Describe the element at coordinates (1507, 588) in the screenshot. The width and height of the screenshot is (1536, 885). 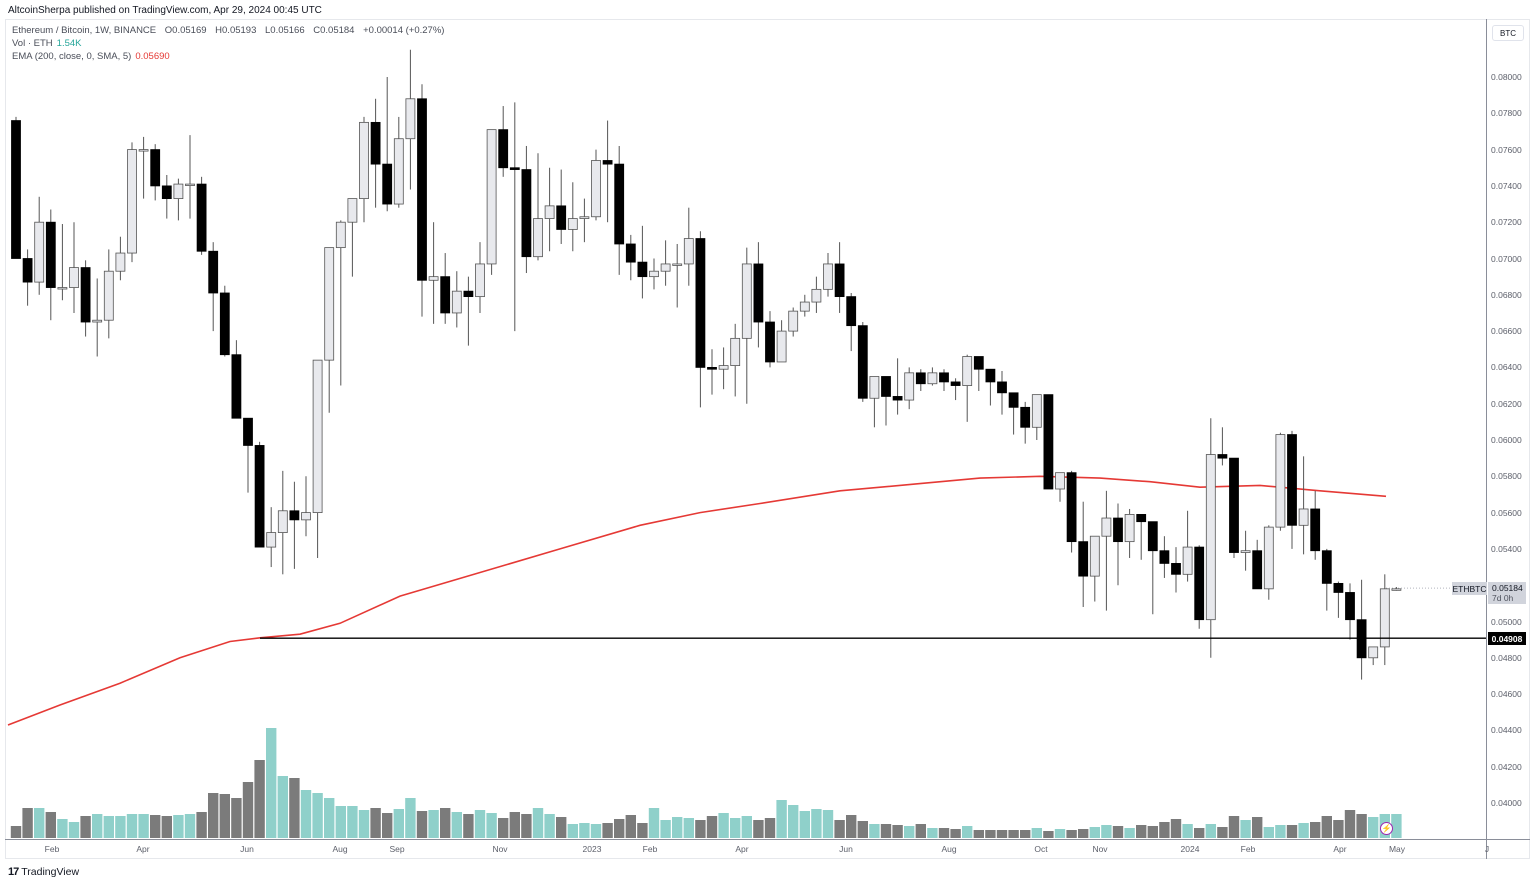
I see `last-price-value: 0.05184` at that location.